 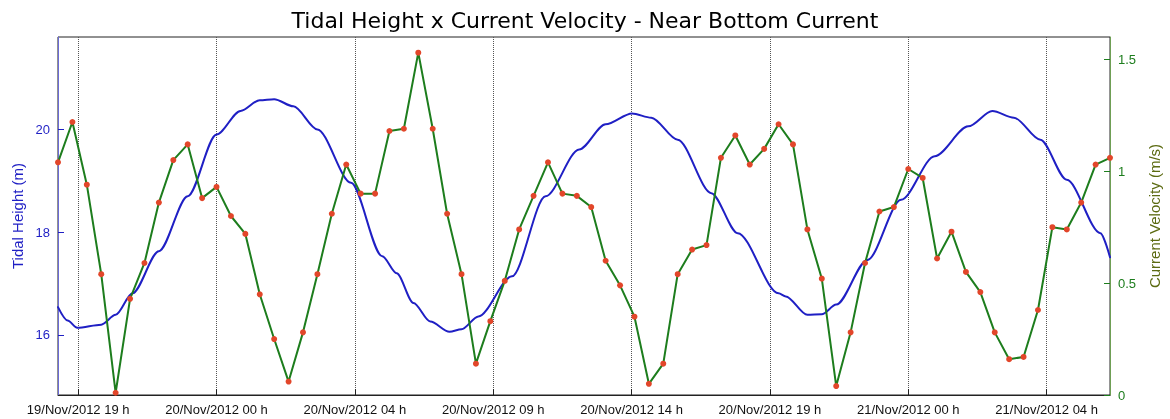 What do you see at coordinates (1046, 409) in the screenshot?
I see `x-tick-label: 21/Nov/2012 04 h` at bounding box center [1046, 409].